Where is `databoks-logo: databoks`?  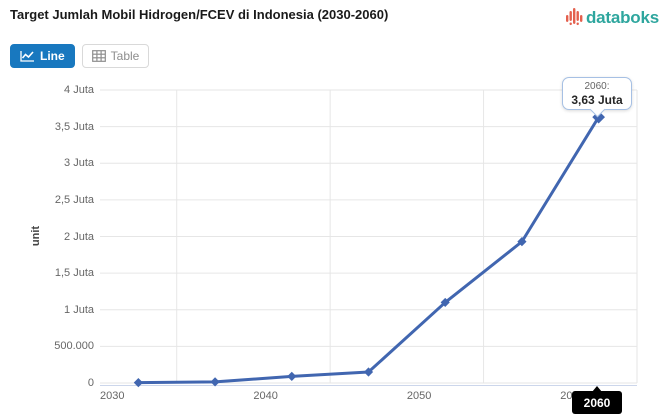
databoks-logo: databoks is located at coordinates (612, 18).